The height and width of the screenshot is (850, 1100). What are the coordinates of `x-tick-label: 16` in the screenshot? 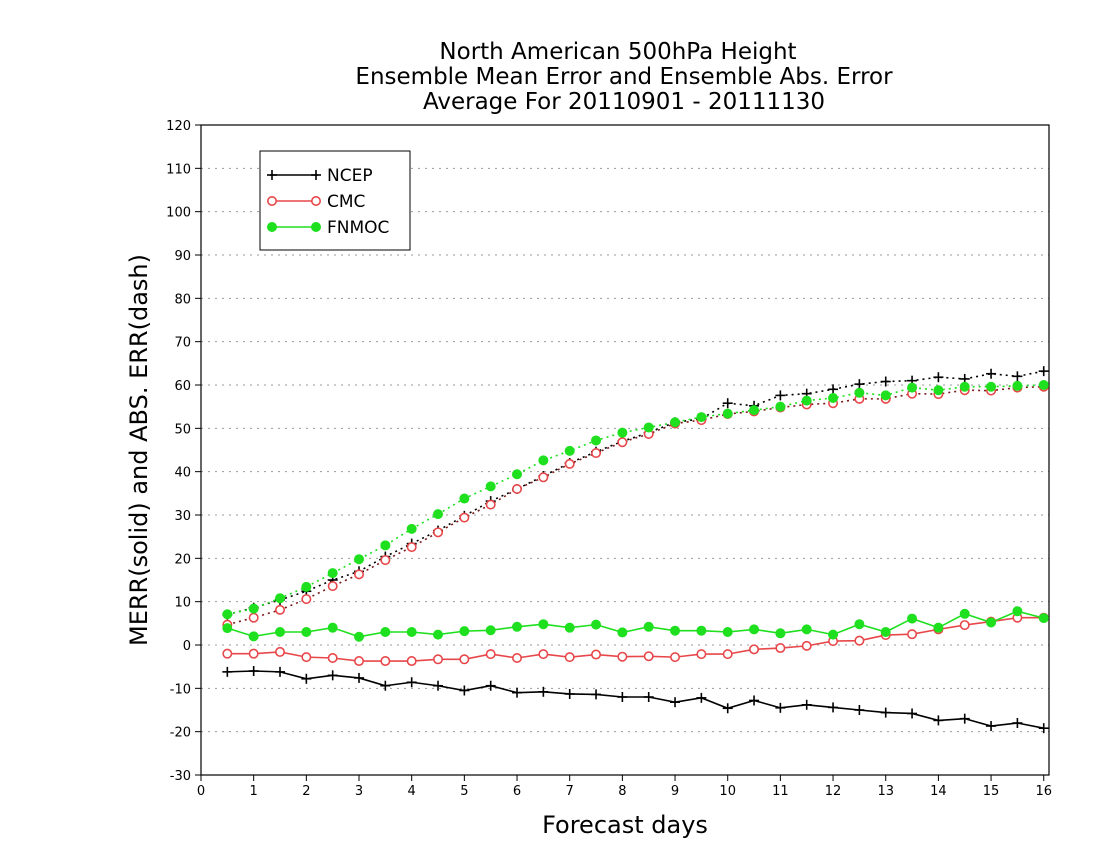 It's located at (1043, 791).